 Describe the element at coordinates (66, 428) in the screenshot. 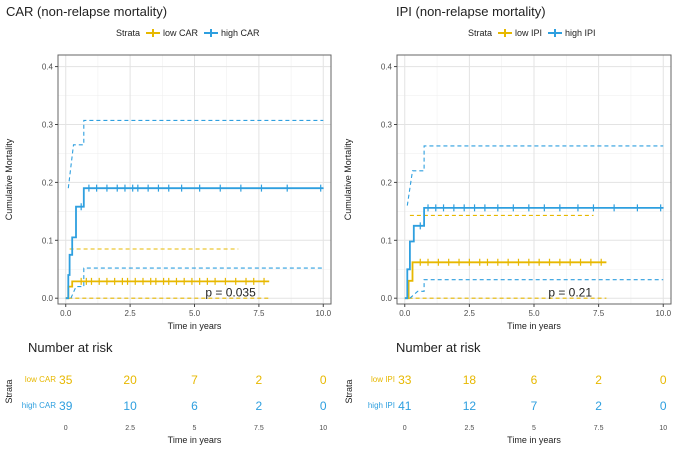

I see `risk-x-tick-label: 0` at that location.